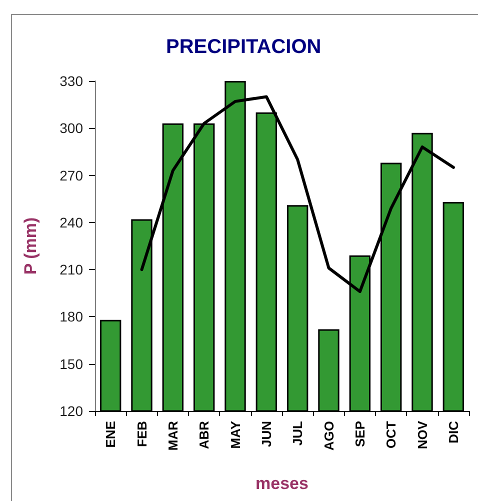 This screenshot has height=501, width=478. Describe the element at coordinates (360, 434) in the screenshot. I see `x-tick-label: SEP` at that location.